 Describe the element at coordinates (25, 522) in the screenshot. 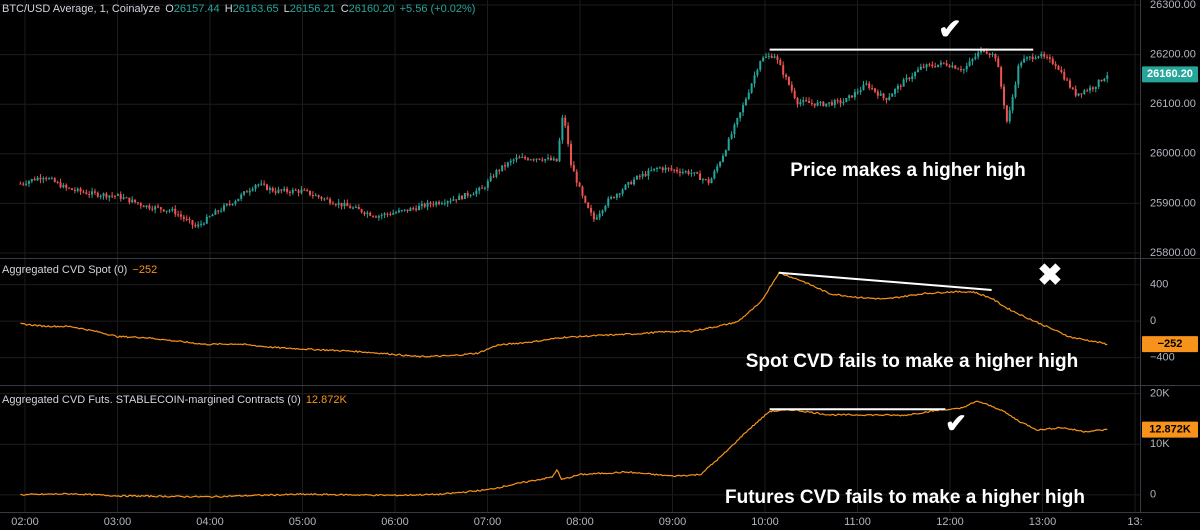

I see `time-axis-label: 02:00` at that location.